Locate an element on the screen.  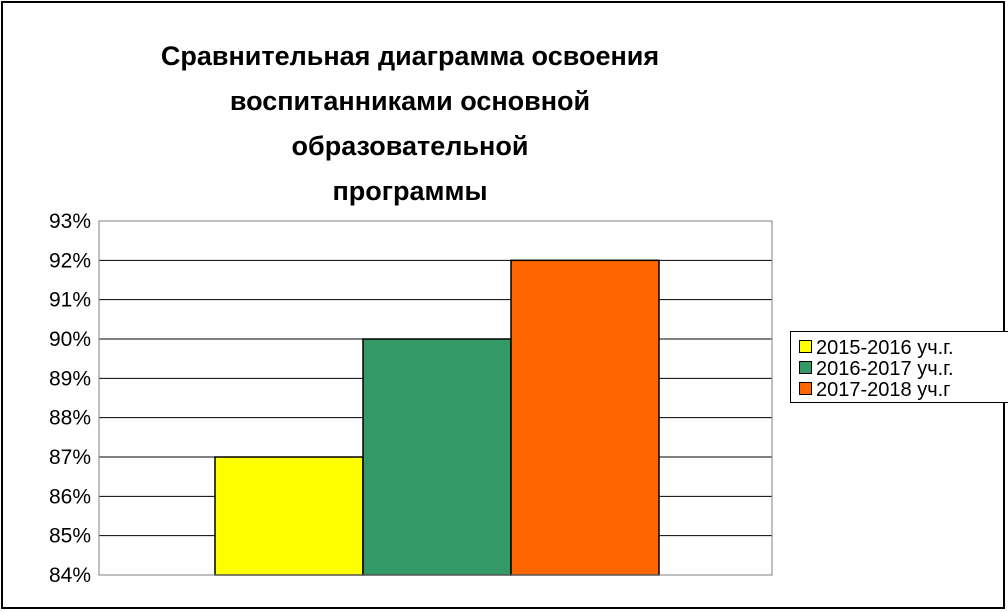
legend-label: 2017-2018 уч.г is located at coordinates (883, 390).